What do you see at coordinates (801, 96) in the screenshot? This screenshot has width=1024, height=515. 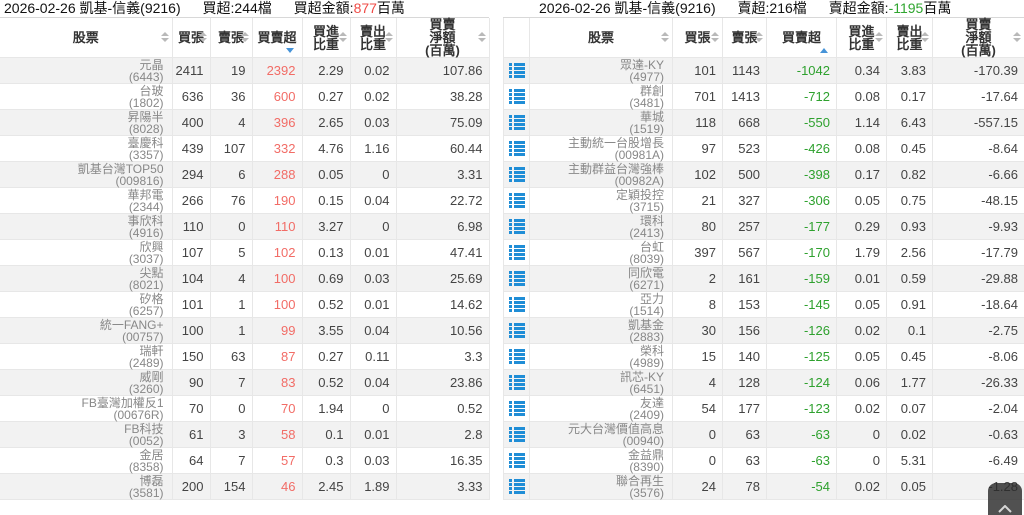 I see `net-lots-cell: -712` at bounding box center [801, 96].